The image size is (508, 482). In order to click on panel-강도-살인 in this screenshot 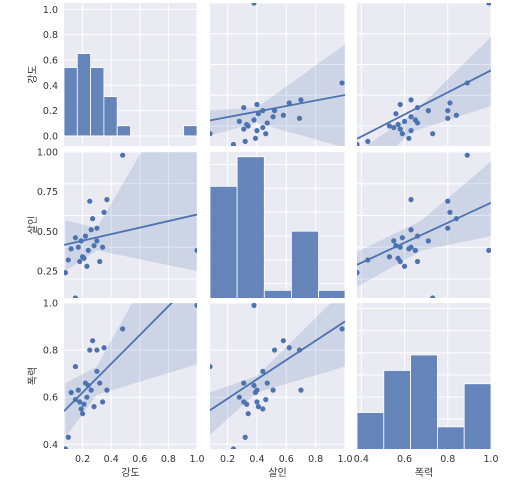, I will do `click(278, 74)`.